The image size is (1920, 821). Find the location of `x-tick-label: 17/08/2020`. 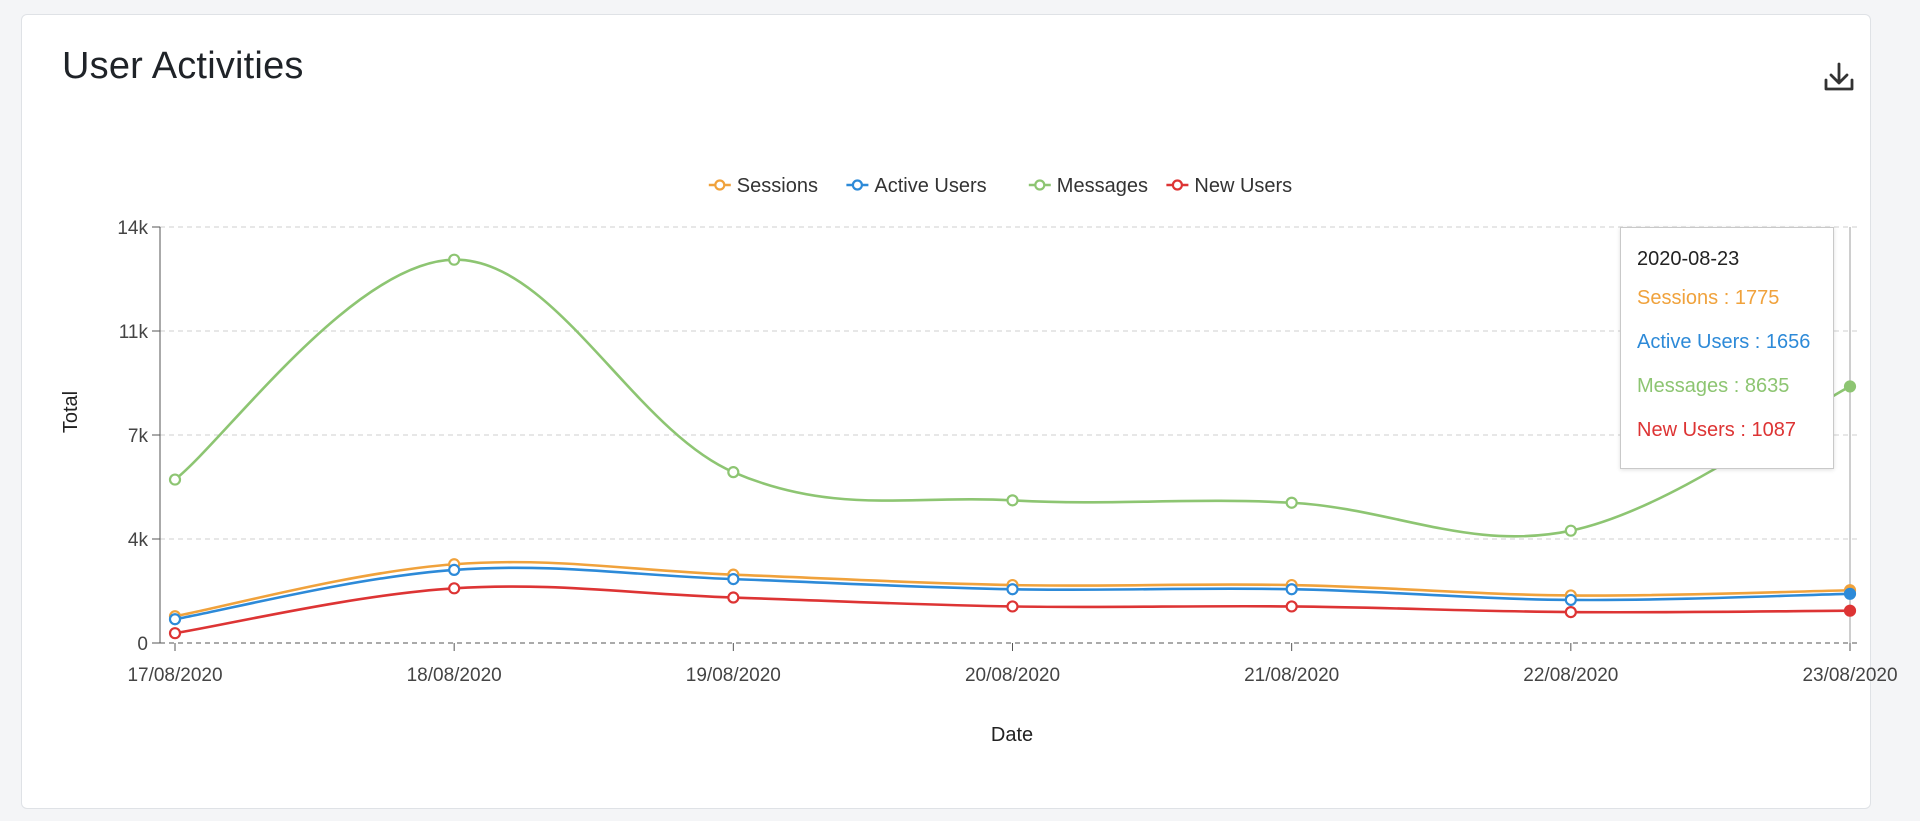

x-tick-label: 17/08/2020 is located at coordinates (174, 675).